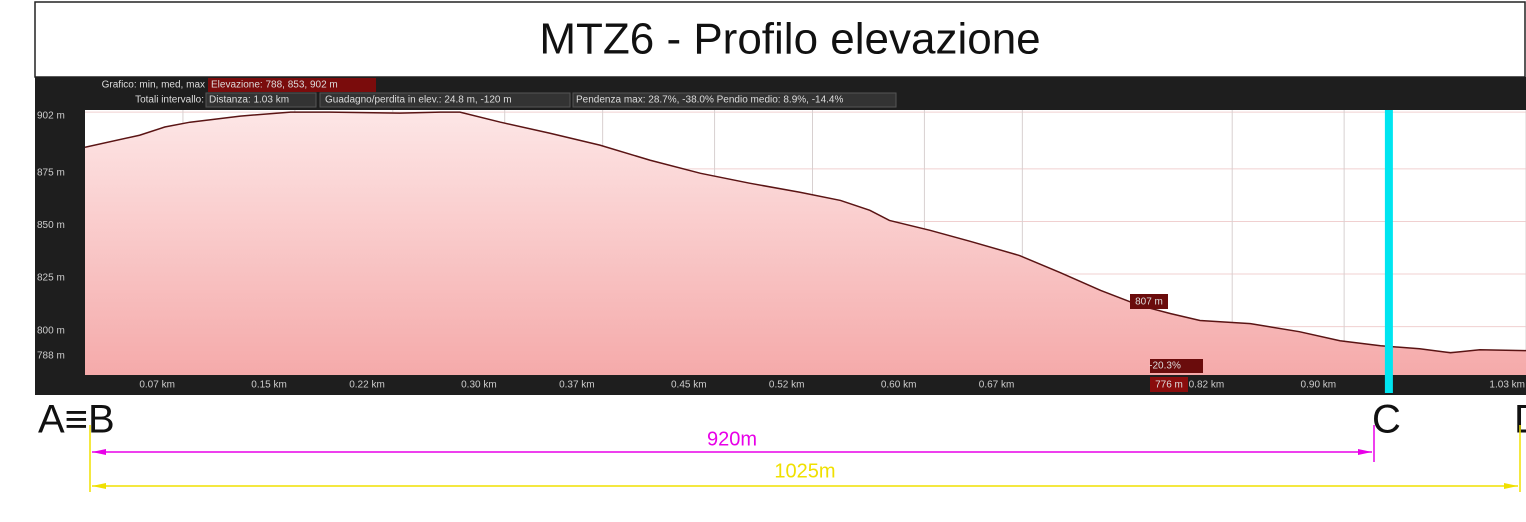 The height and width of the screenshot is (522, 1526). I want to click on x-tick-label: 0.67 km, so click(997, 385).